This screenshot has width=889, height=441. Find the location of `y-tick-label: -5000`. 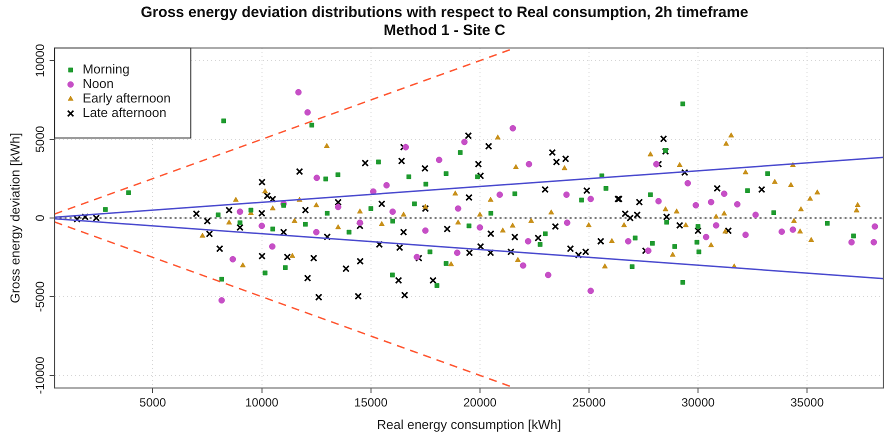

y-tick-label: -5000 is located at coordinates (39, 296).